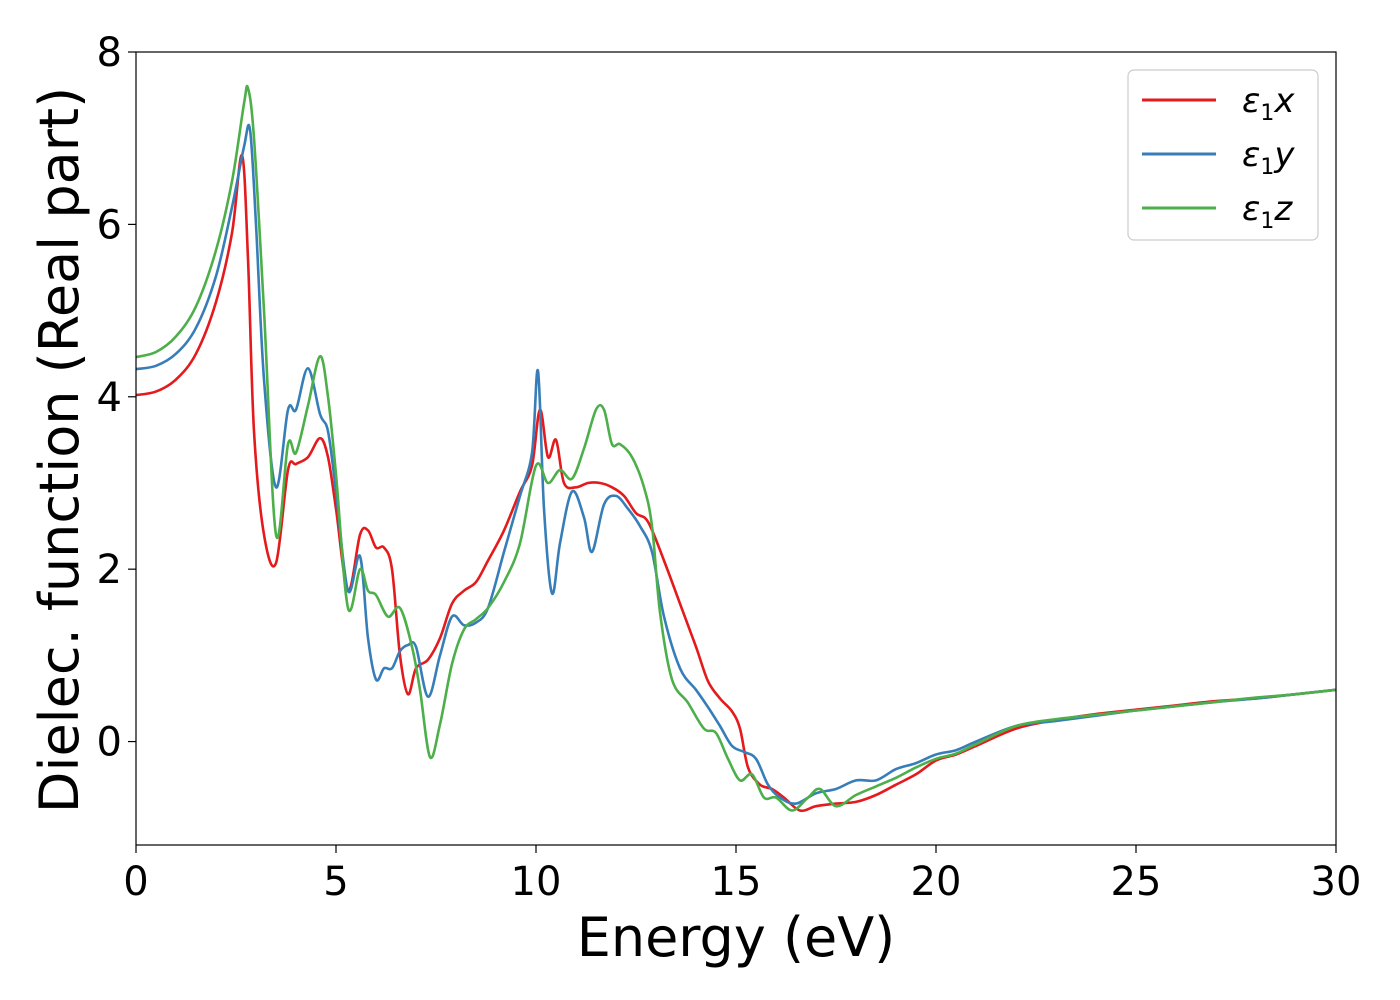 The image size is (1400, 1000). What do you see at coordinates (536, 882) in the screenshot?
I see `x-tick-label: 10` at bounding box center [536, 882].